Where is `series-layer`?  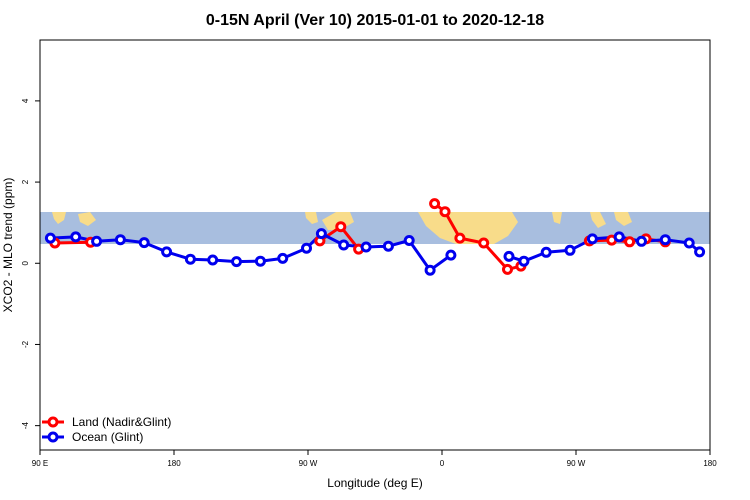
series-layer is located at coordinates (375, 237).